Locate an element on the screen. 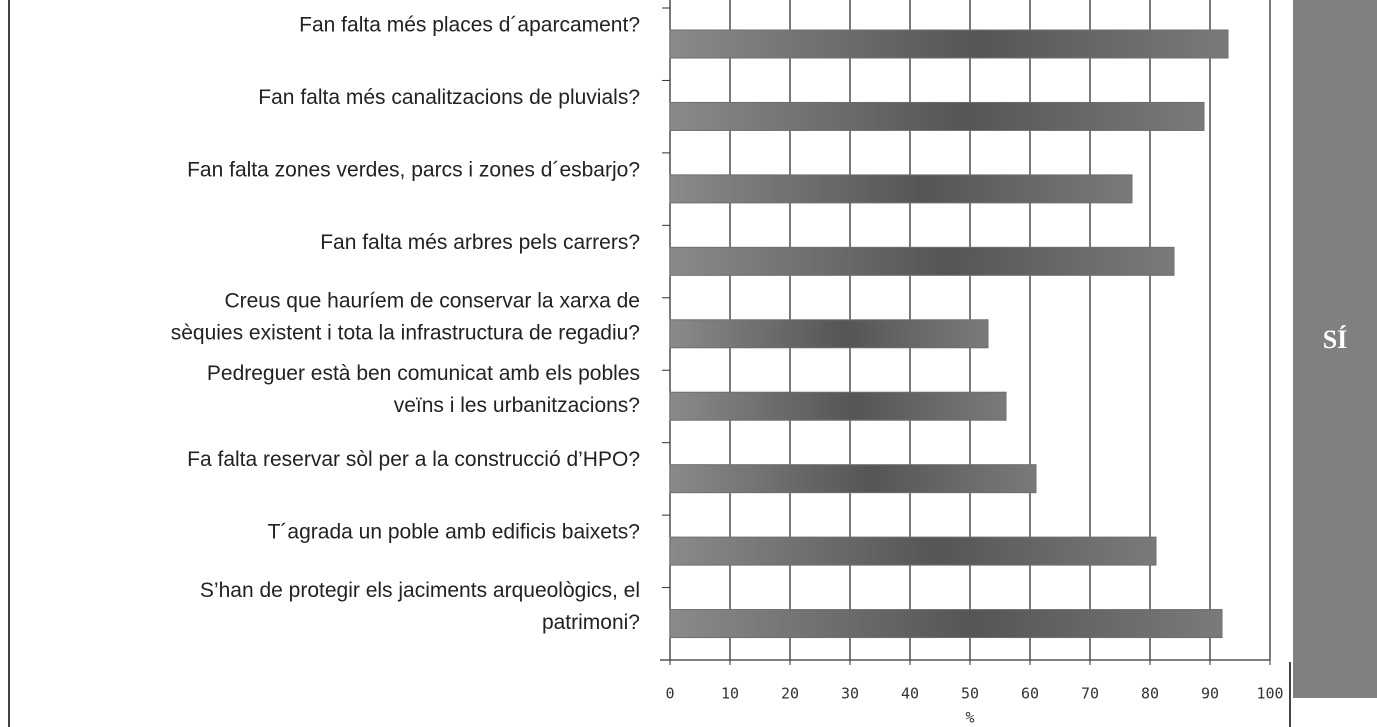 This screenshot has width=1377, height=727. side-panel is located at coordinates (1335, 349).